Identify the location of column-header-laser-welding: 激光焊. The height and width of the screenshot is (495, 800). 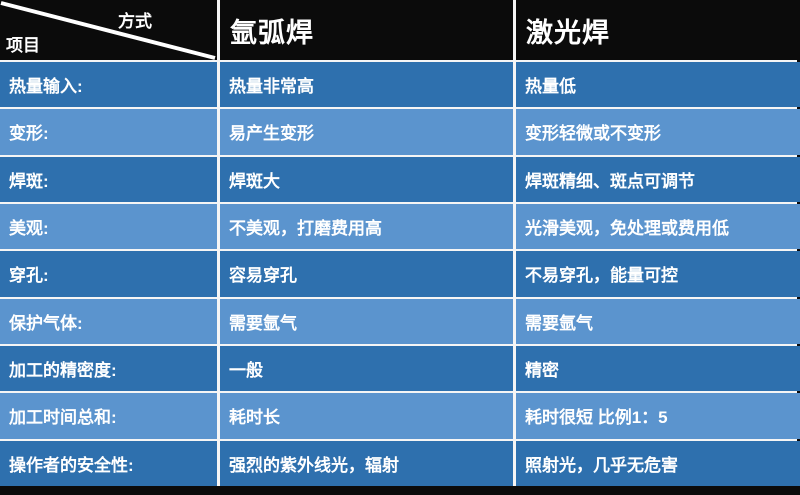
(658, 30).